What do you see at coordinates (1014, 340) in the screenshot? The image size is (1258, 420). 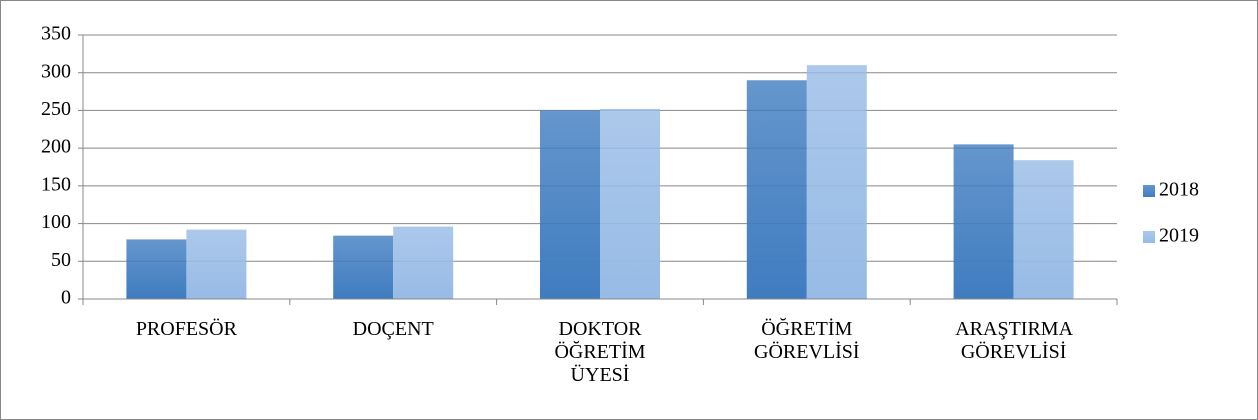 I see `x-tick-label: ARAŞTIRMA GÖREVLİSİ` at bounding box center [1014, 340].